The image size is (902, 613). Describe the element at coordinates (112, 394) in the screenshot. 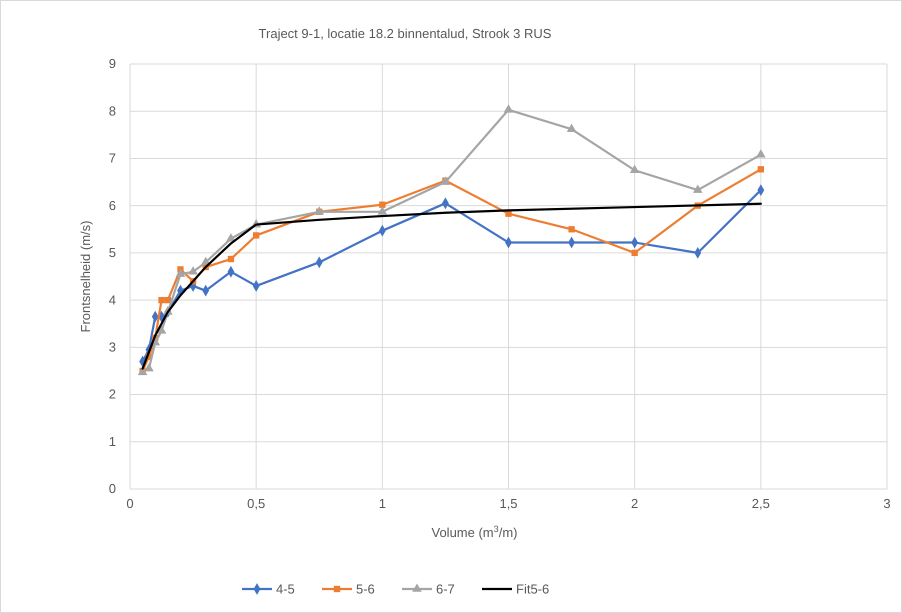

I see `y-tick-label: 2` at that location.